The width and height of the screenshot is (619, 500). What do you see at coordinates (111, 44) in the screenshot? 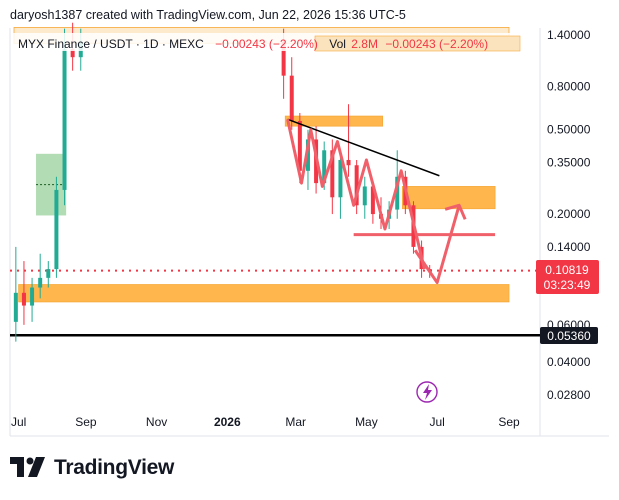
I see `legend-symbol: MYX Finance / USDT · 1D · MEXC` at bounding box center [111, 44].